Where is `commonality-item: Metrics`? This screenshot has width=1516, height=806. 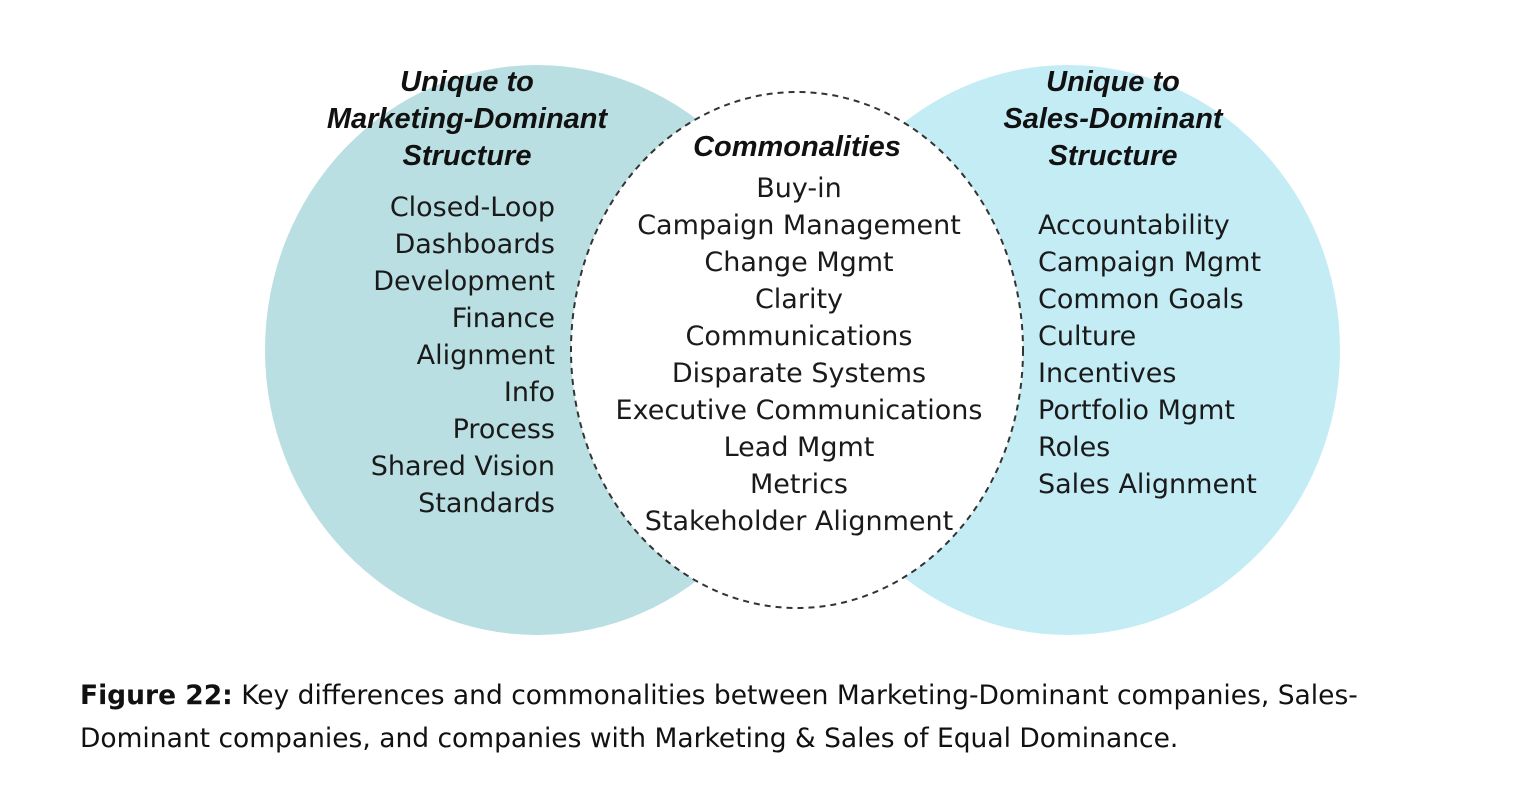
commonality-item: Metrics is located at coordinates (799, 484).